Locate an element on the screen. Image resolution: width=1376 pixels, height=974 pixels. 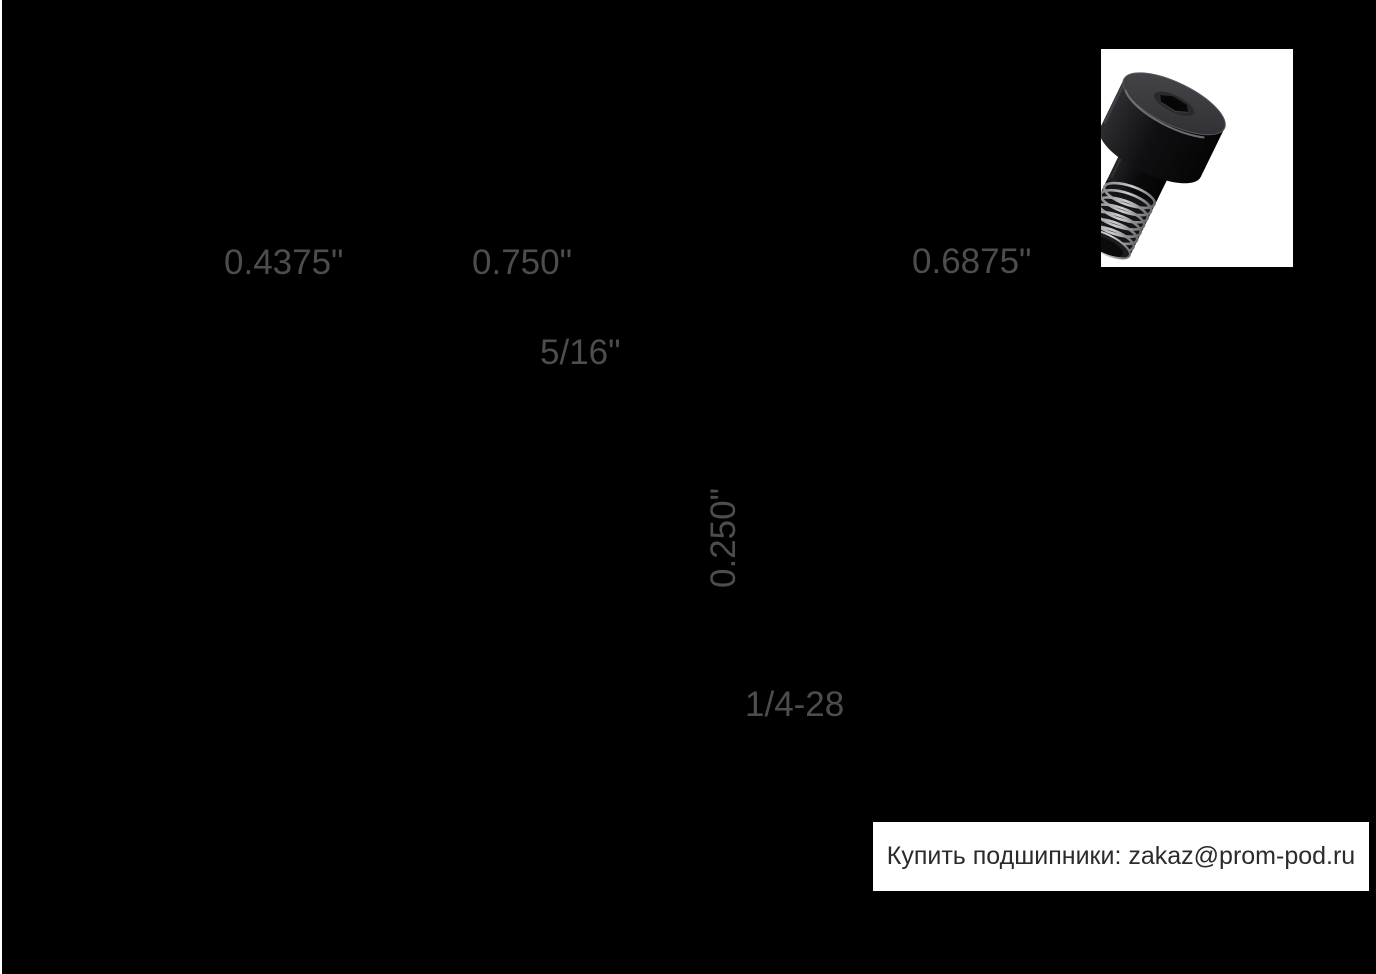
dimension-label-0-6875: 0.6875" is located at coordinates (972, 261).